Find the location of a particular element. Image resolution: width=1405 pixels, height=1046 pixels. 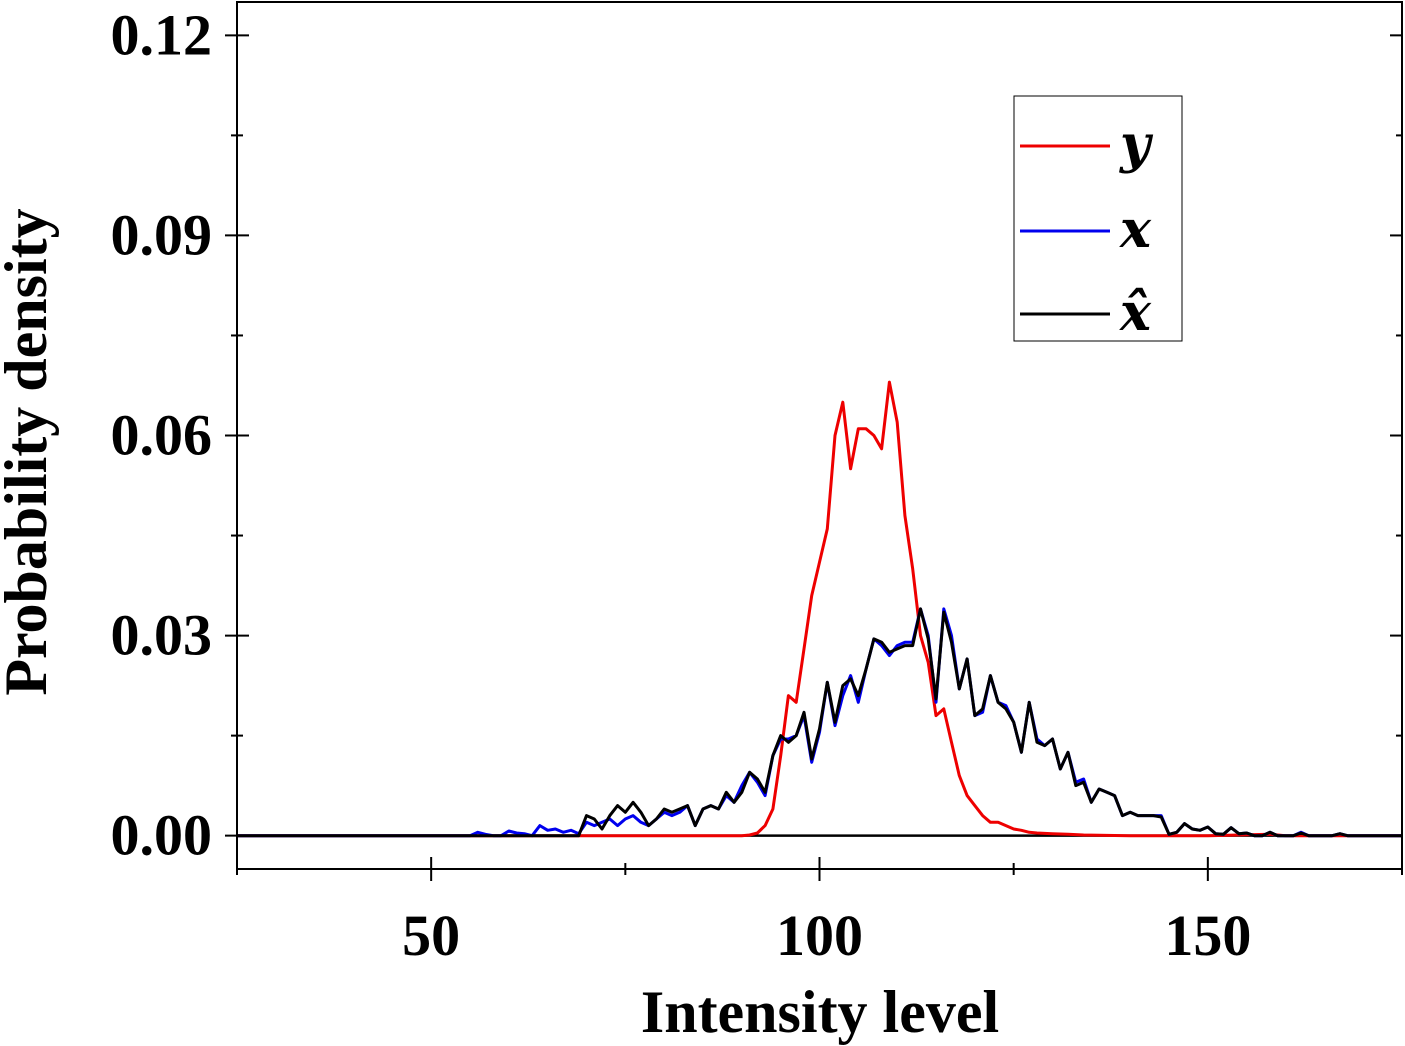

legend-label-x-hat: x̂ is located at coordinates (1135, 312).